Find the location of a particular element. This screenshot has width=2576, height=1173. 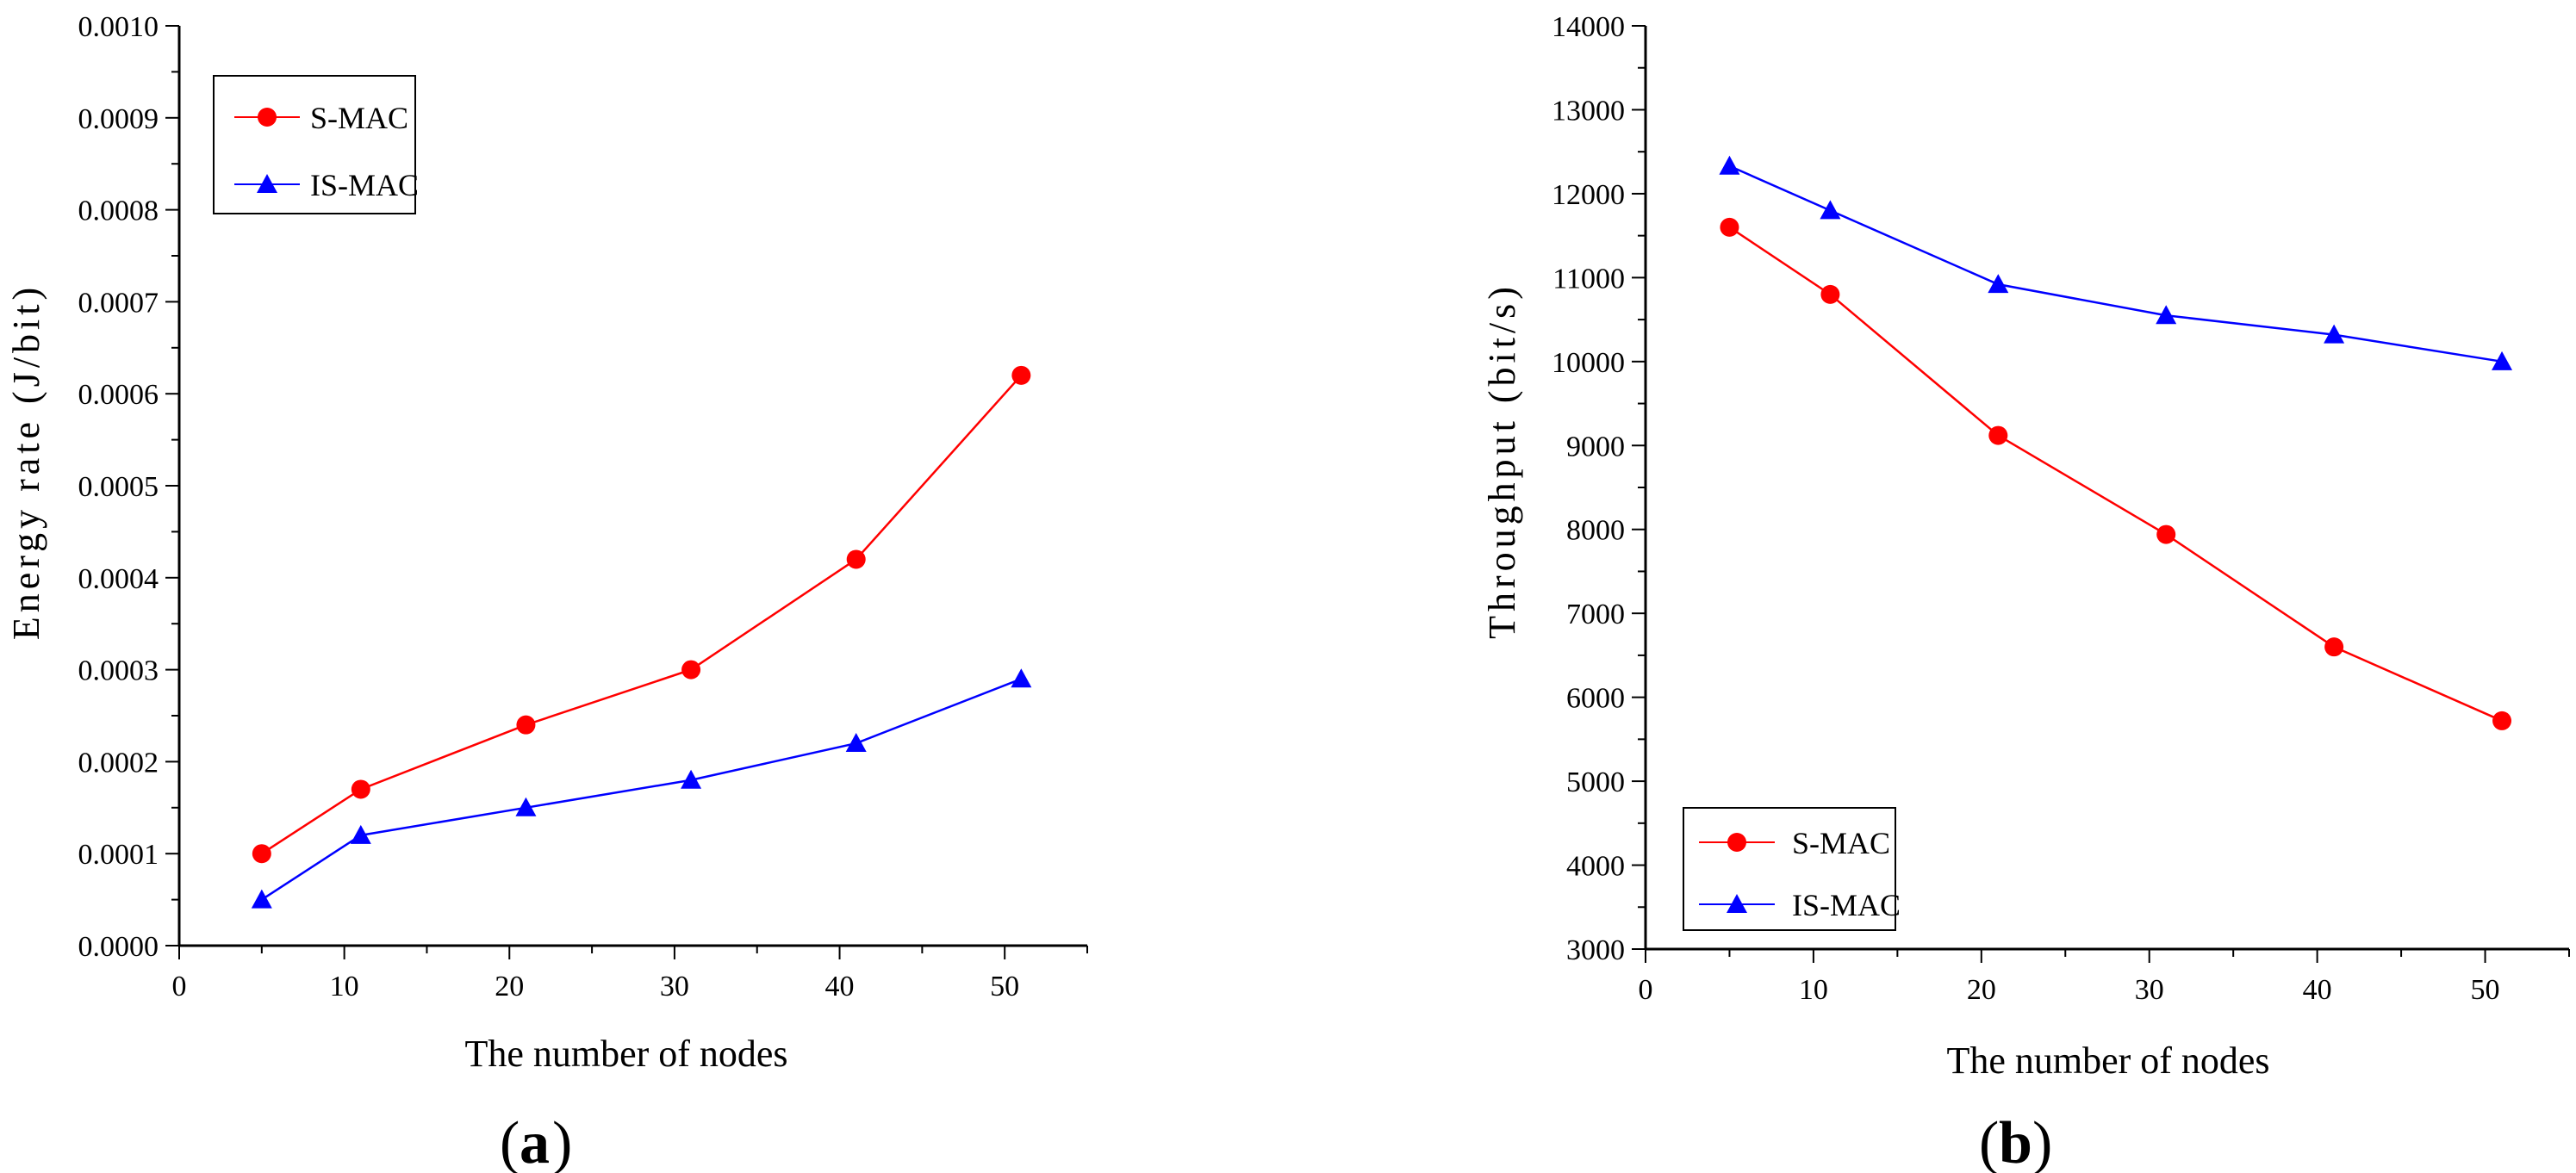

y-tick-label: 0.0002 is located at coordinates (119, 763).